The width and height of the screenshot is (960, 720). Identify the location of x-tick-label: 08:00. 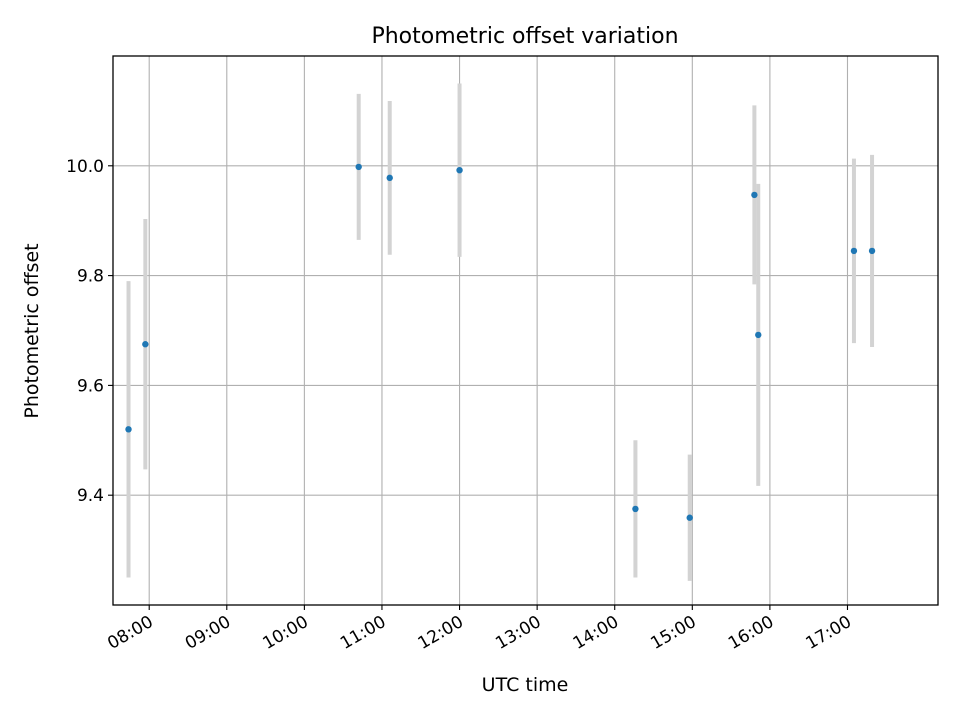
(130, 633).